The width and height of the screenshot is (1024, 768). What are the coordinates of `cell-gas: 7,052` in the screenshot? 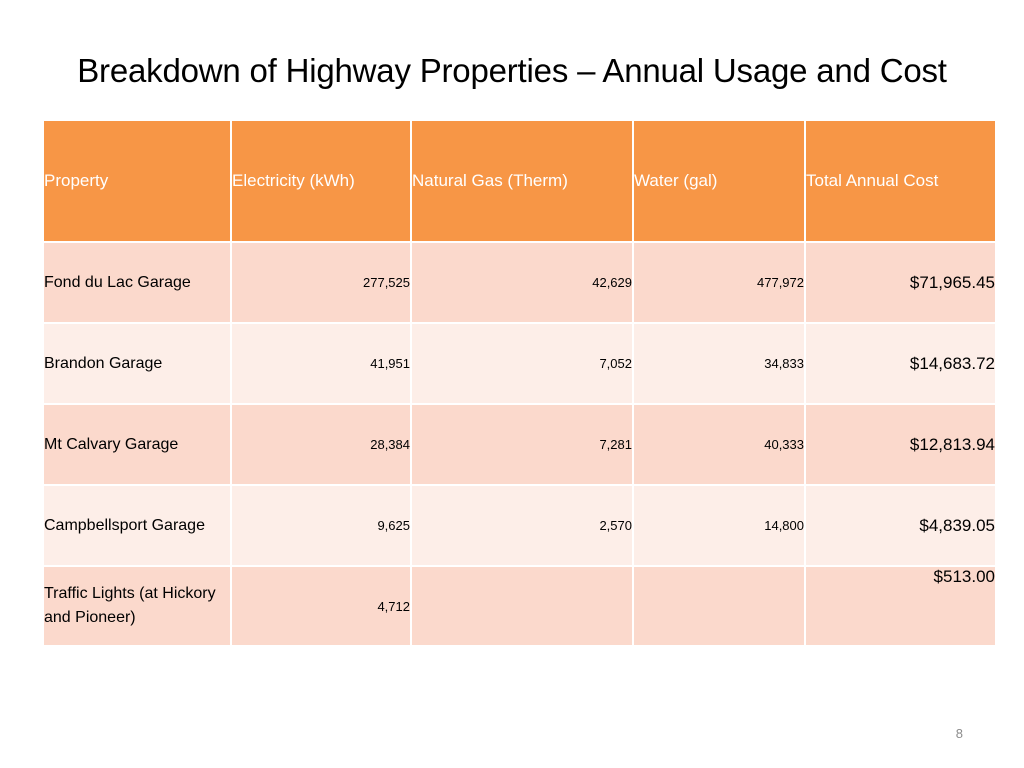 It's located at (522, 363).